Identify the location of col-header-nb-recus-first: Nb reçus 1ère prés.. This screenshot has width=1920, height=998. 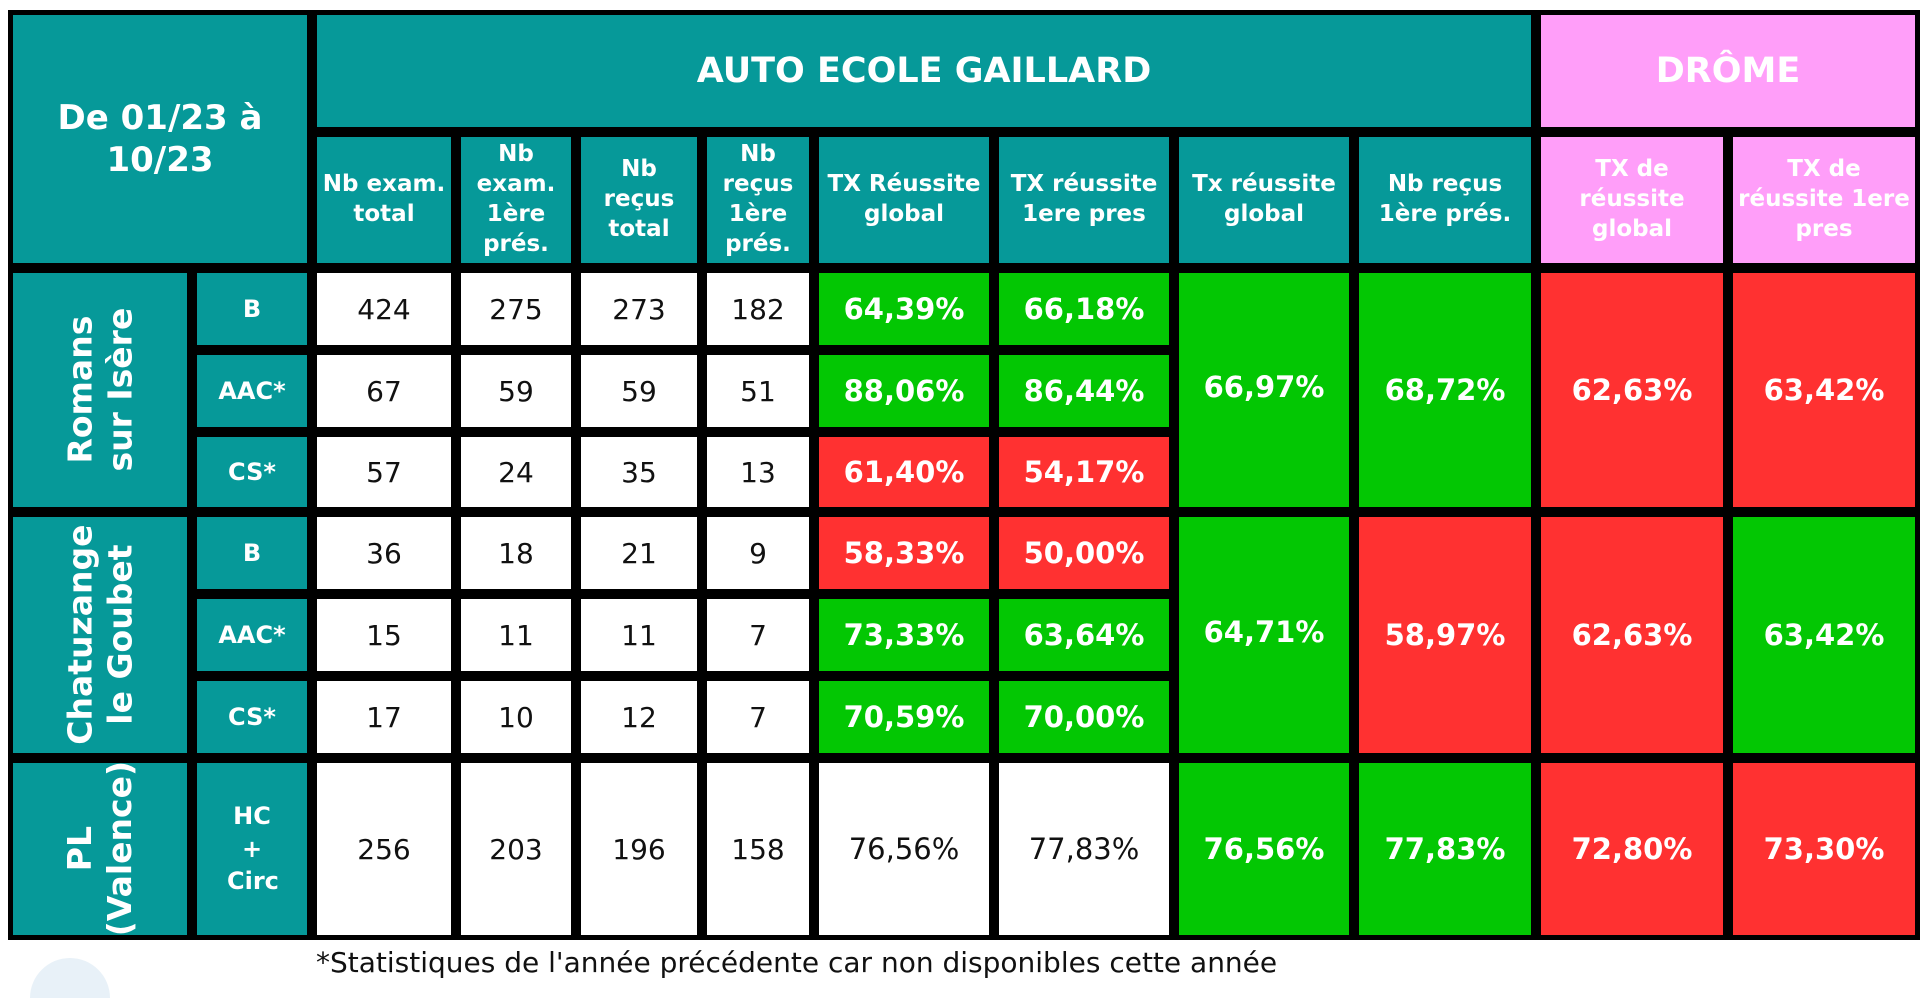
(758, 200).